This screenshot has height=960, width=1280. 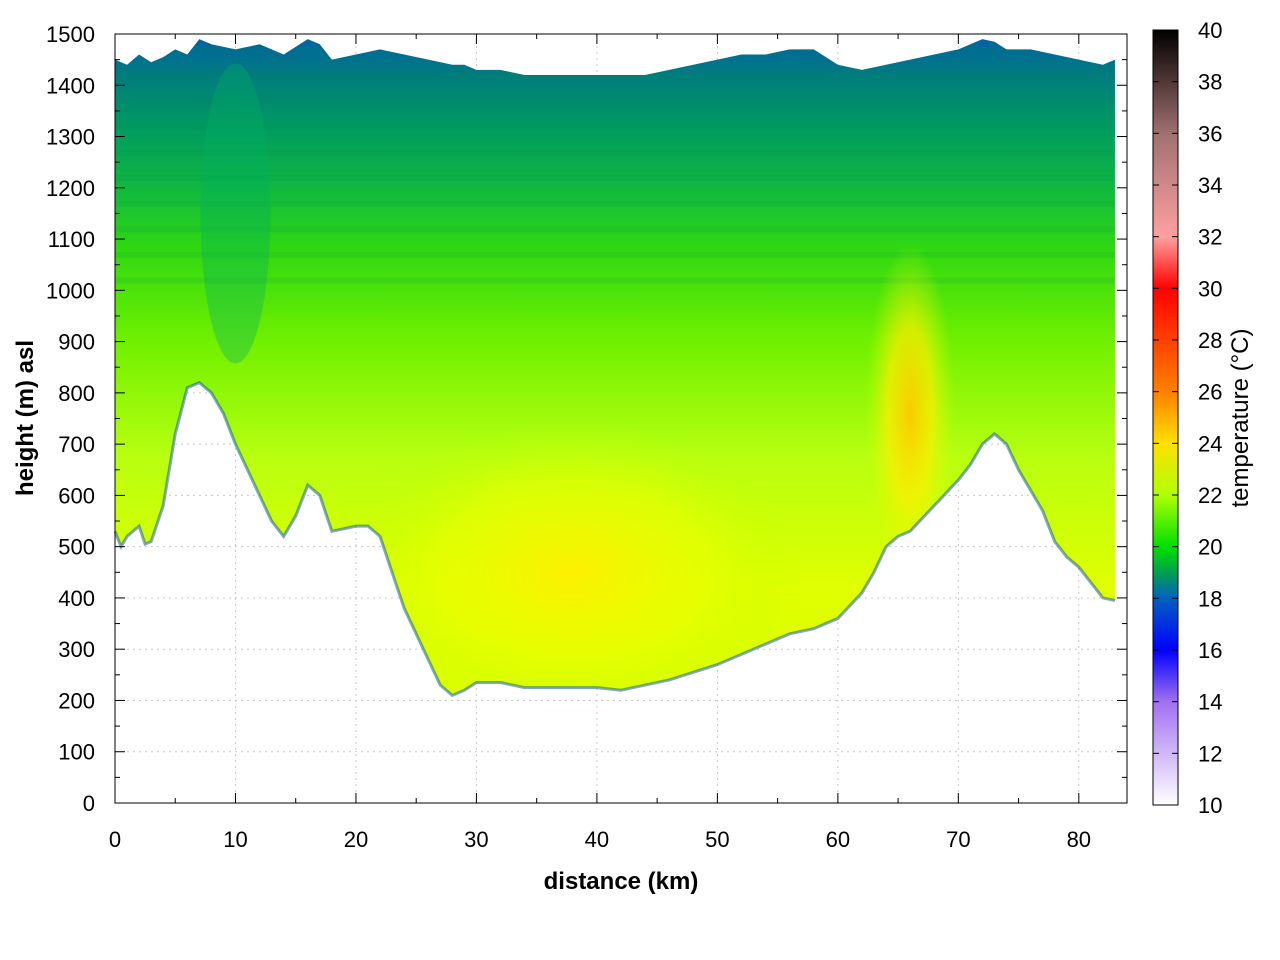 What do you see at coordinates (235, 213) in the screenshot?
I see `cool-column` at bounding box center [235, 213].